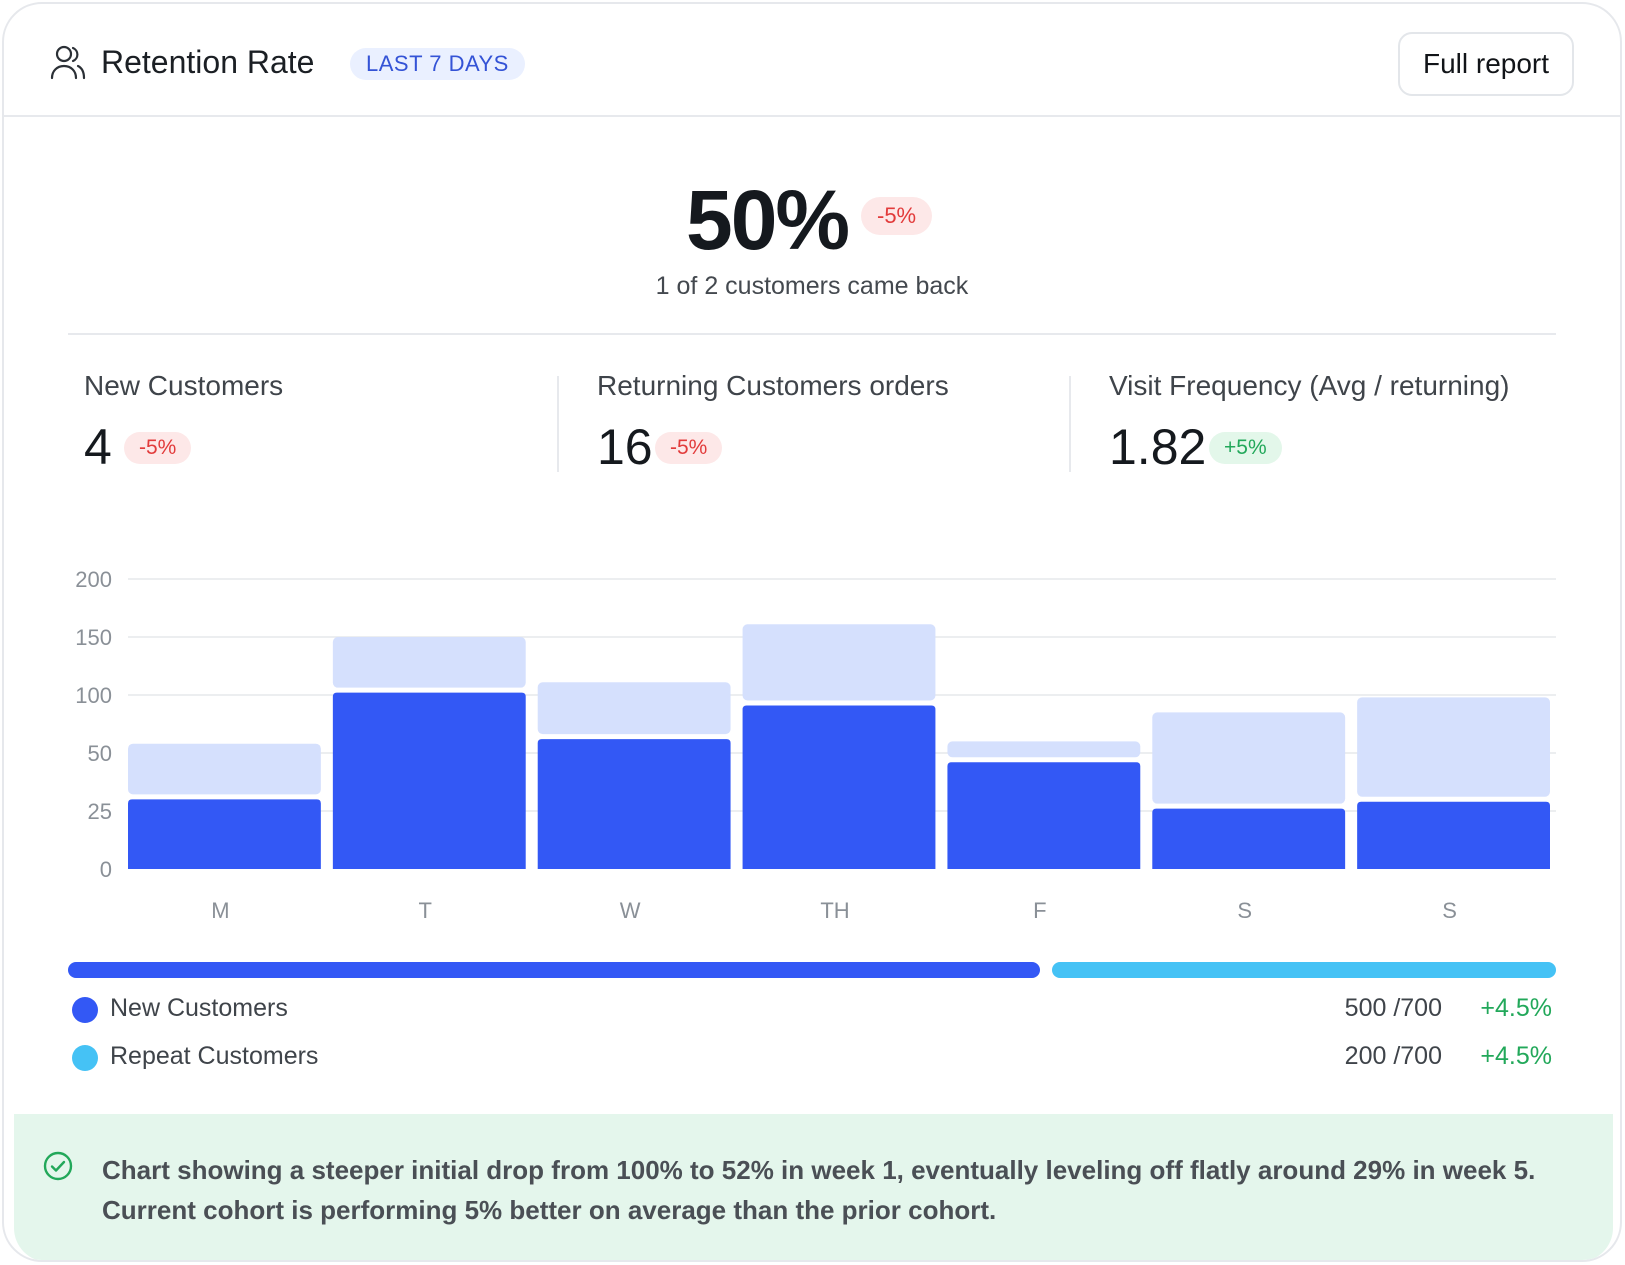  What do you see at coordinates (625, 447) in the screenshot?
I see `metric-value: 16` at bounding box center [625, 447].